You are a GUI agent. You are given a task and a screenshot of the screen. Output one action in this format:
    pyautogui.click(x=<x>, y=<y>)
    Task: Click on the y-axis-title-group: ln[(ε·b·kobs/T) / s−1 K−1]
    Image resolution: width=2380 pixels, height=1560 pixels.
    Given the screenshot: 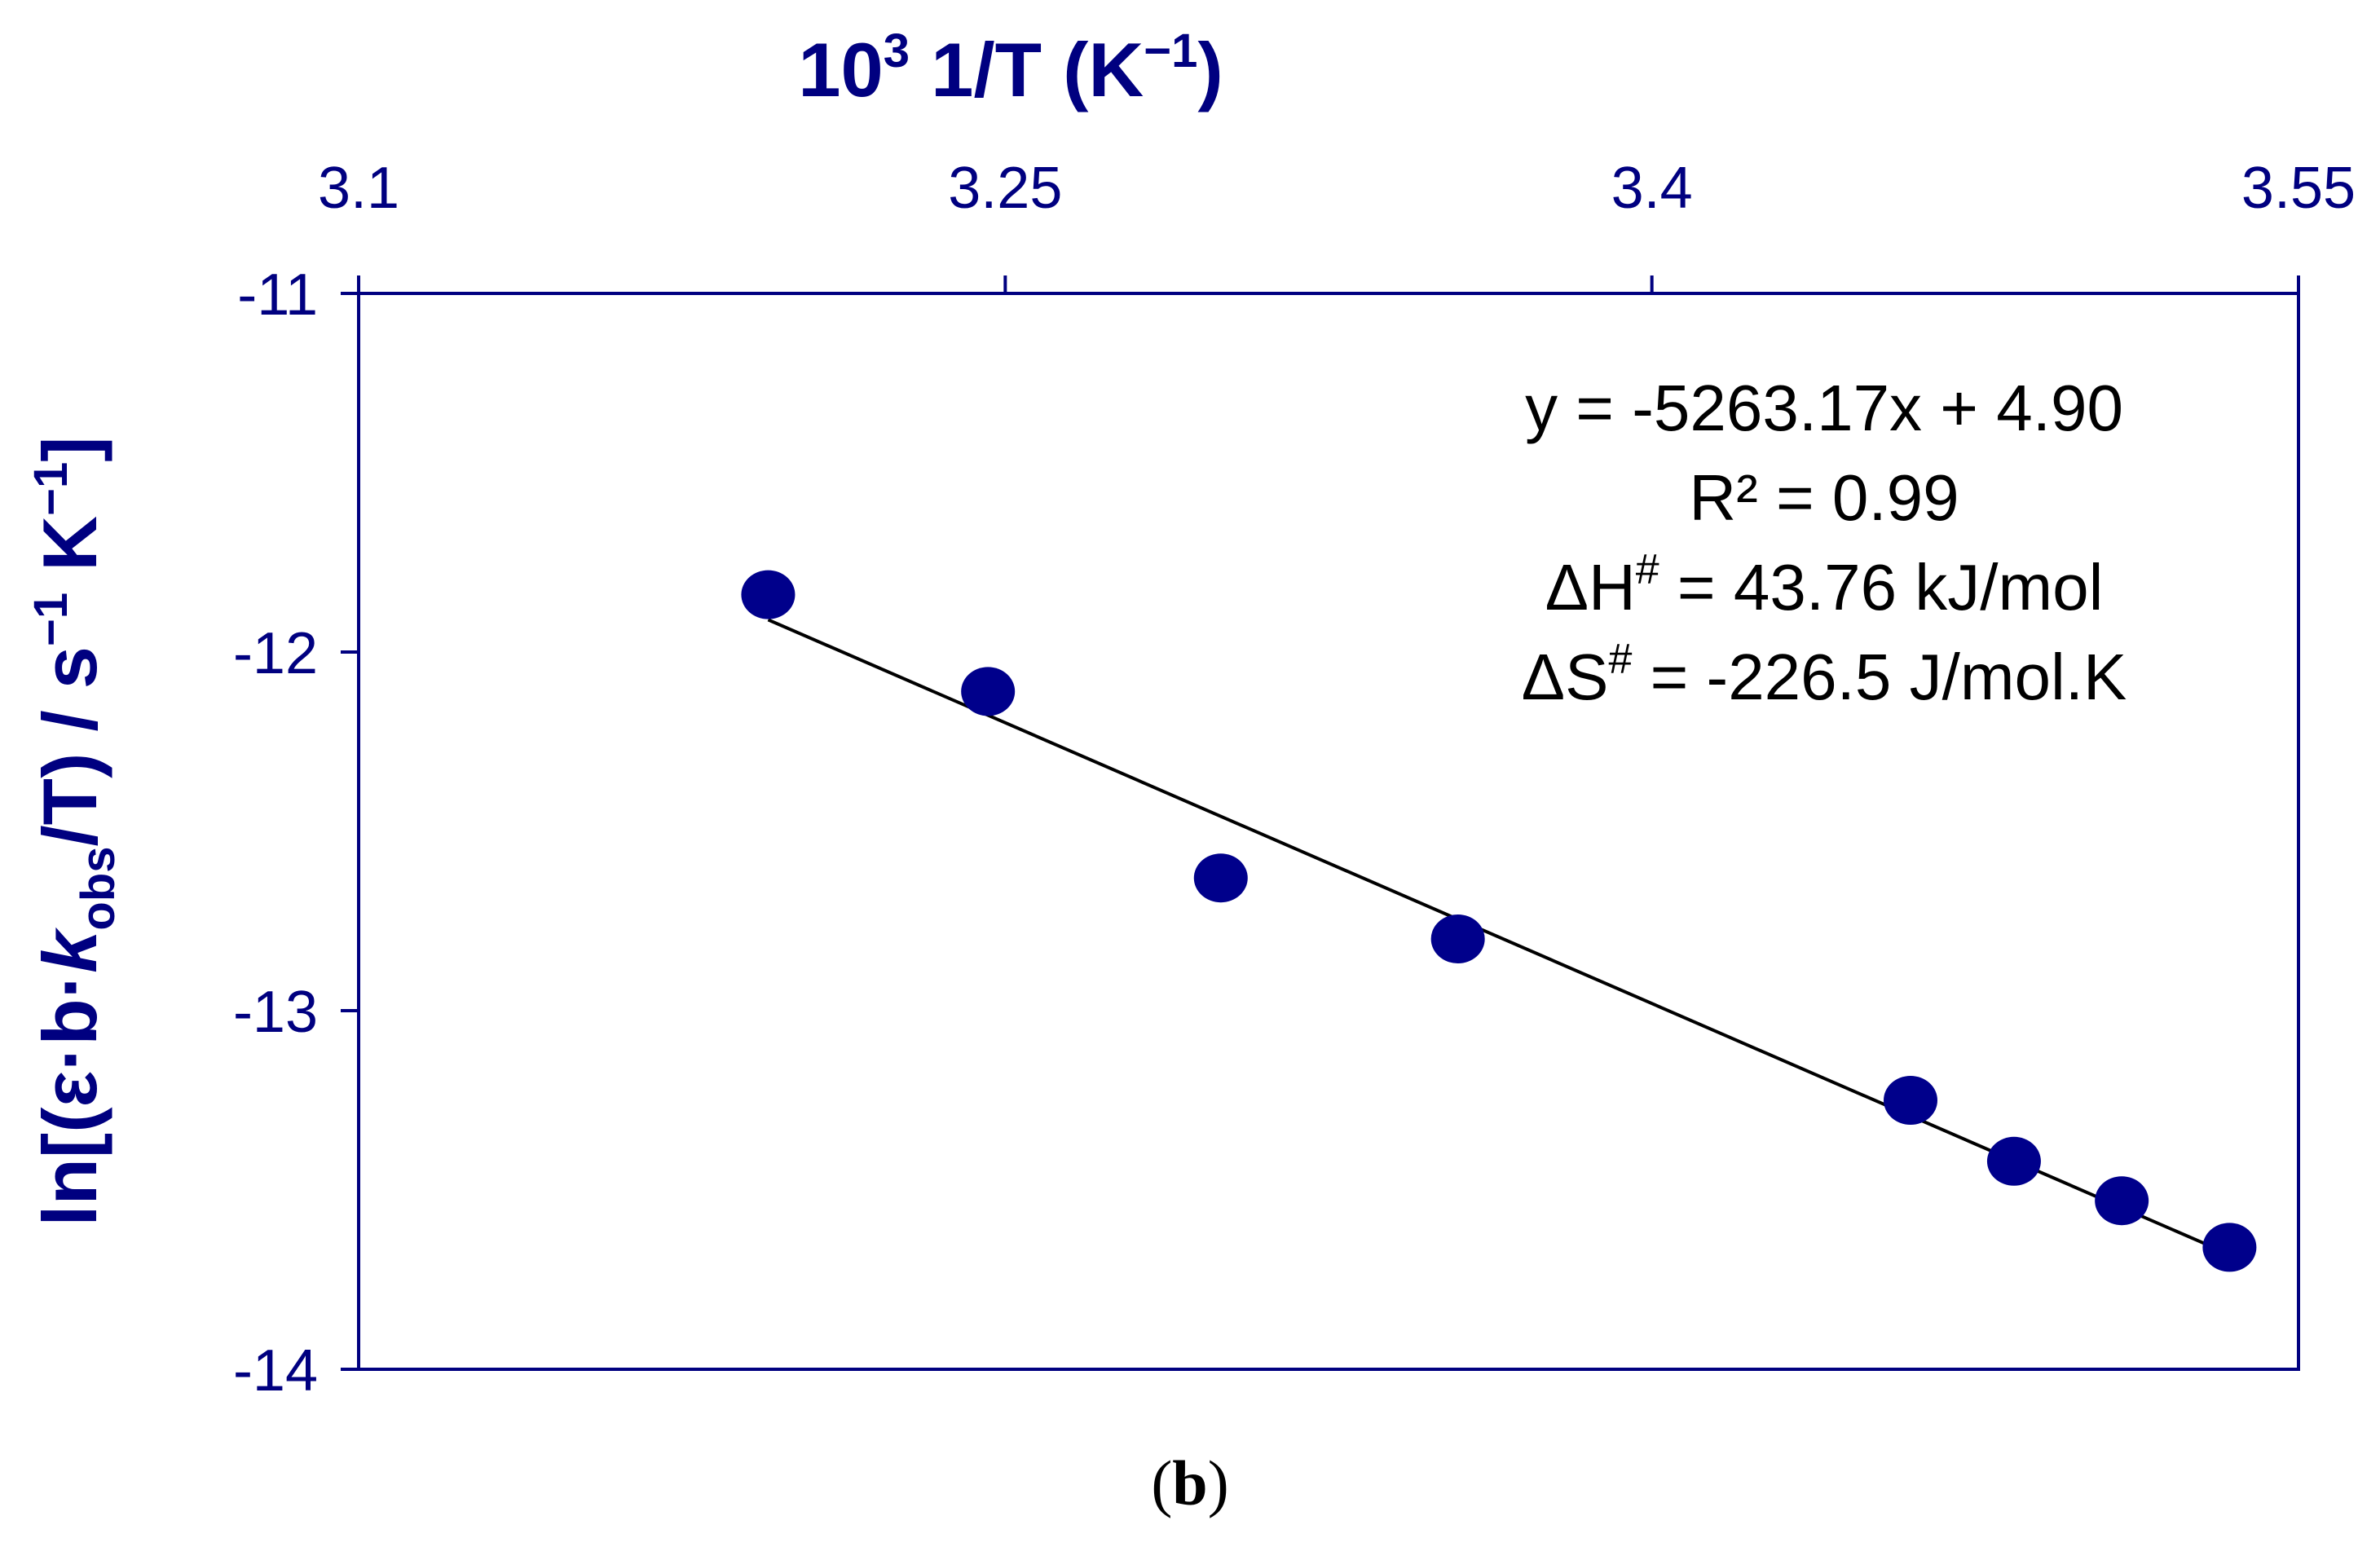 What is the action you would take?
    pyautogui.click(x=75, y=831)
    